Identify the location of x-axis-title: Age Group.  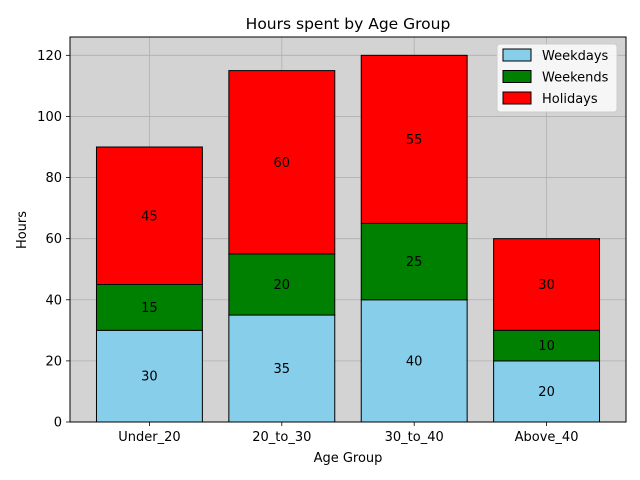
(348, 458).